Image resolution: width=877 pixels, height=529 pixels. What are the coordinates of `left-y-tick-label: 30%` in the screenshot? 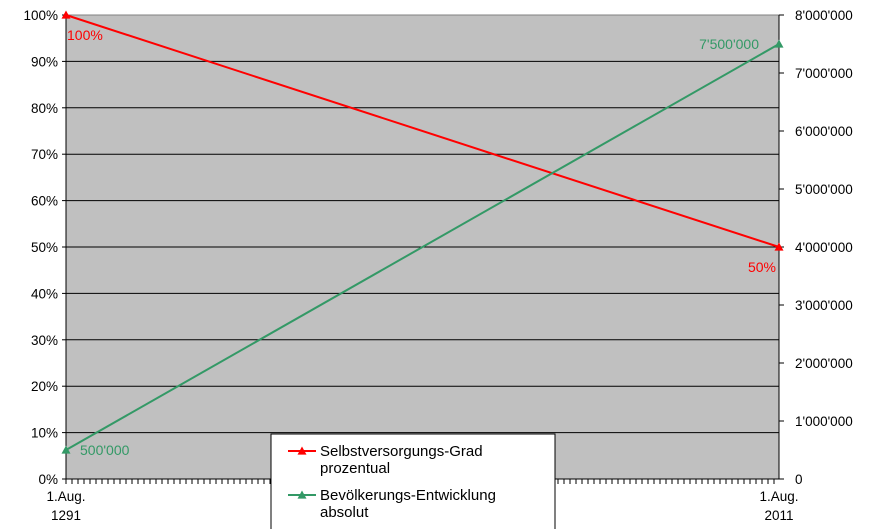 It's located at (44, 340).